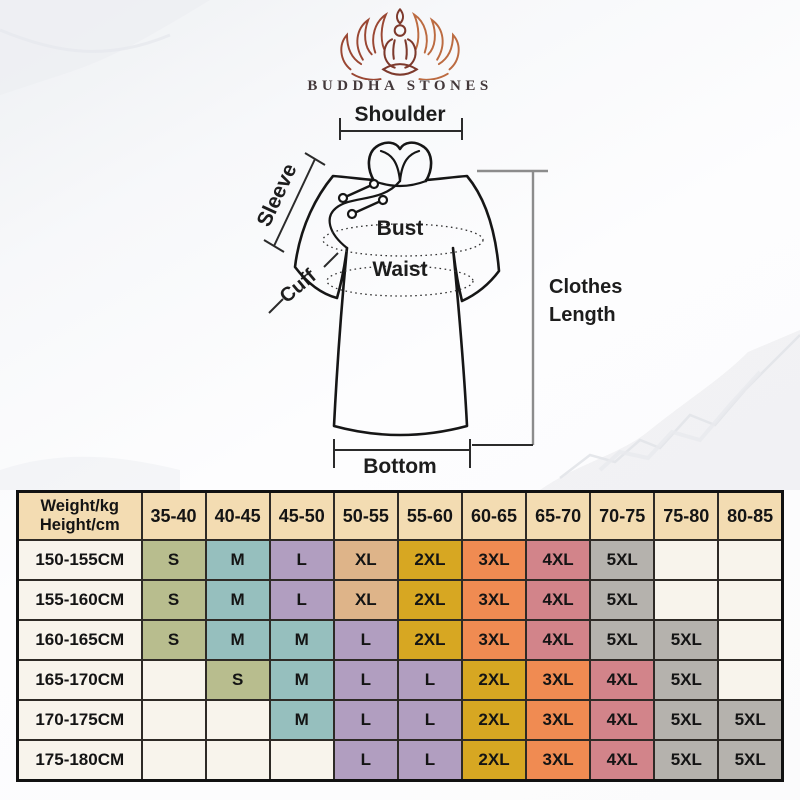  I want to click on bust-ellipse, so click(403, 240).